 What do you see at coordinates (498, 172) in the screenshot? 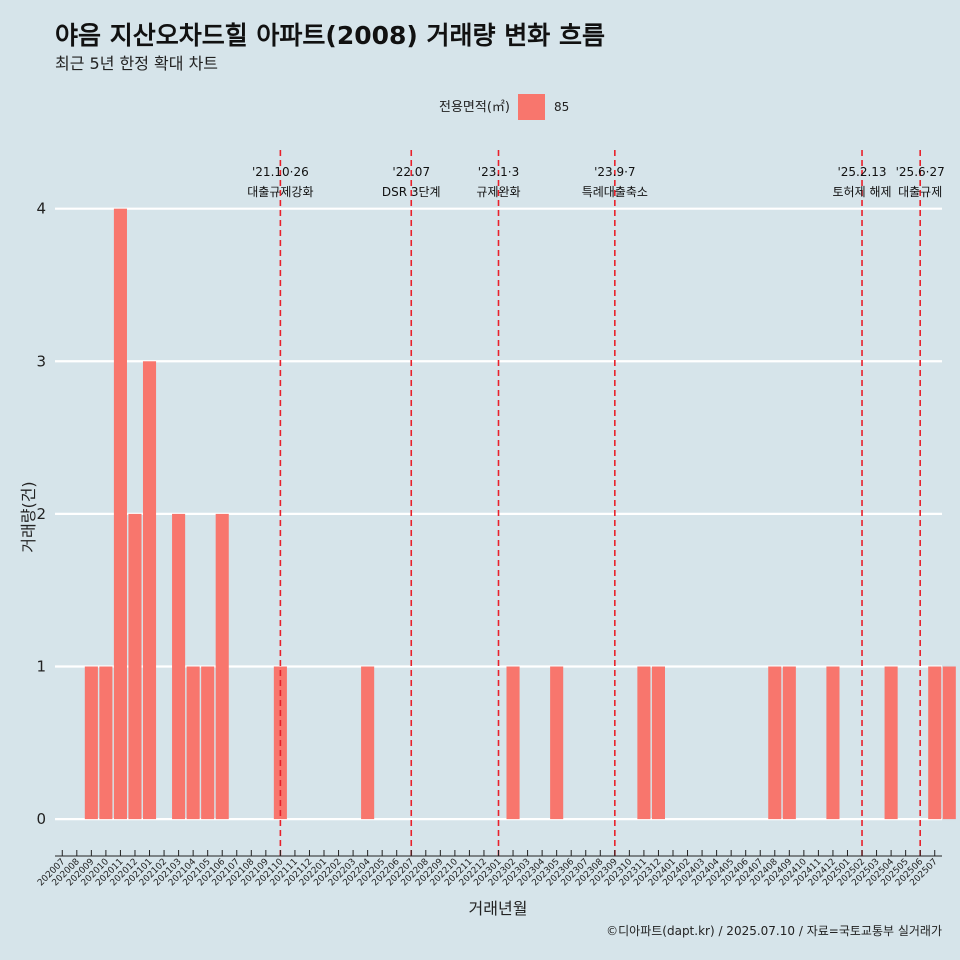
I see `event-date: '23.1·3` at bounding box center [498, 172].